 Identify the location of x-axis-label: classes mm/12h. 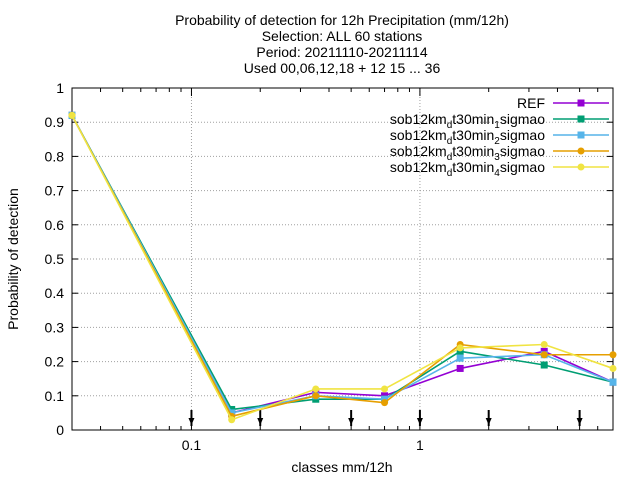
(341, 467).